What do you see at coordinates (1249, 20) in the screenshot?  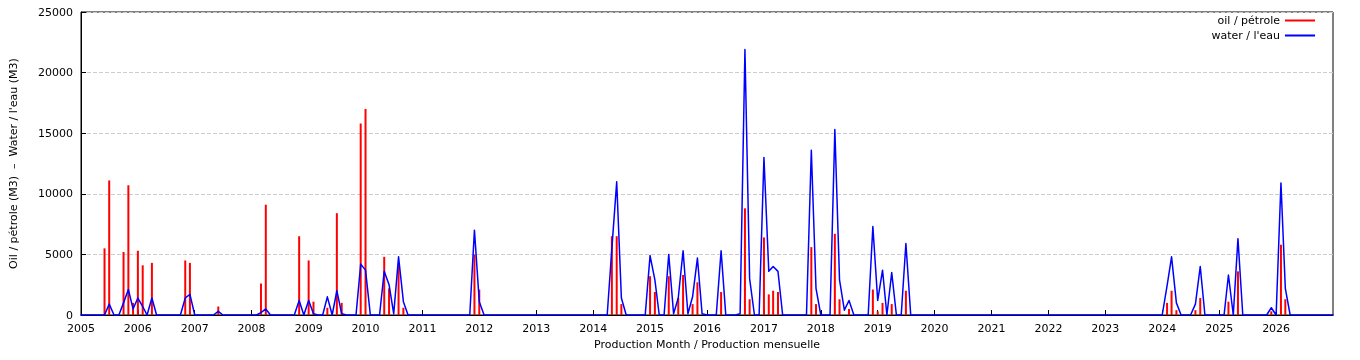 I see `legend-label: oil / pétrole` at bounding box center [1249, 20].